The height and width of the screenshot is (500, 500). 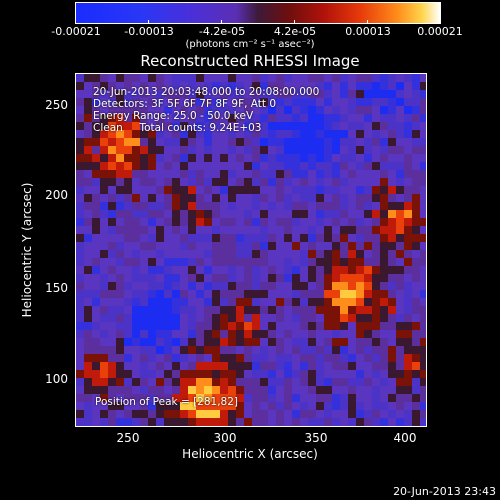 What do you see at coordinates (149, 31) in the screenshot?
I see `colorbar-label: -0.00013` at bounding box center [149, 31].